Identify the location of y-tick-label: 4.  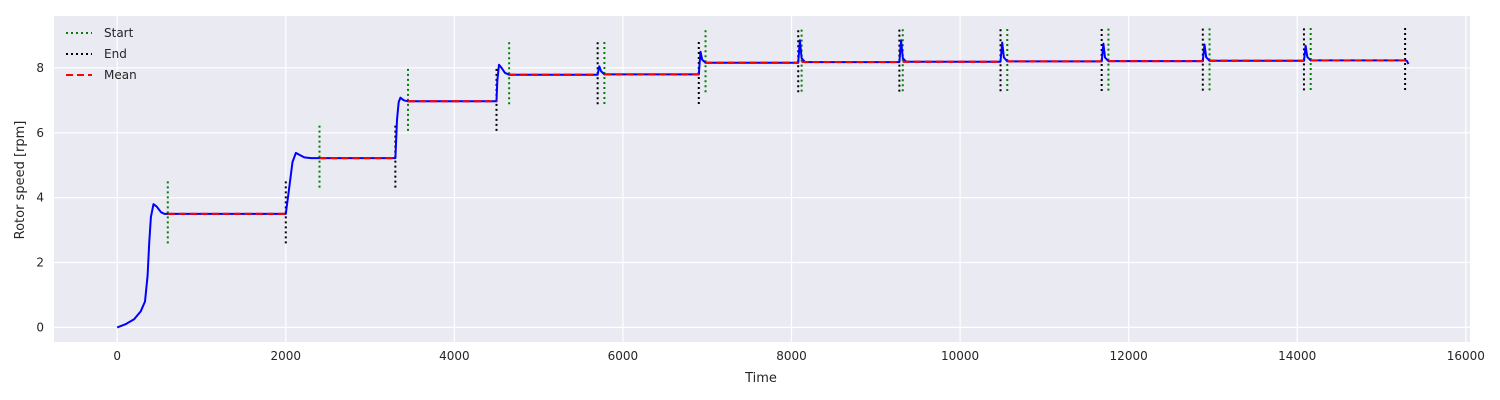
(40, 198).